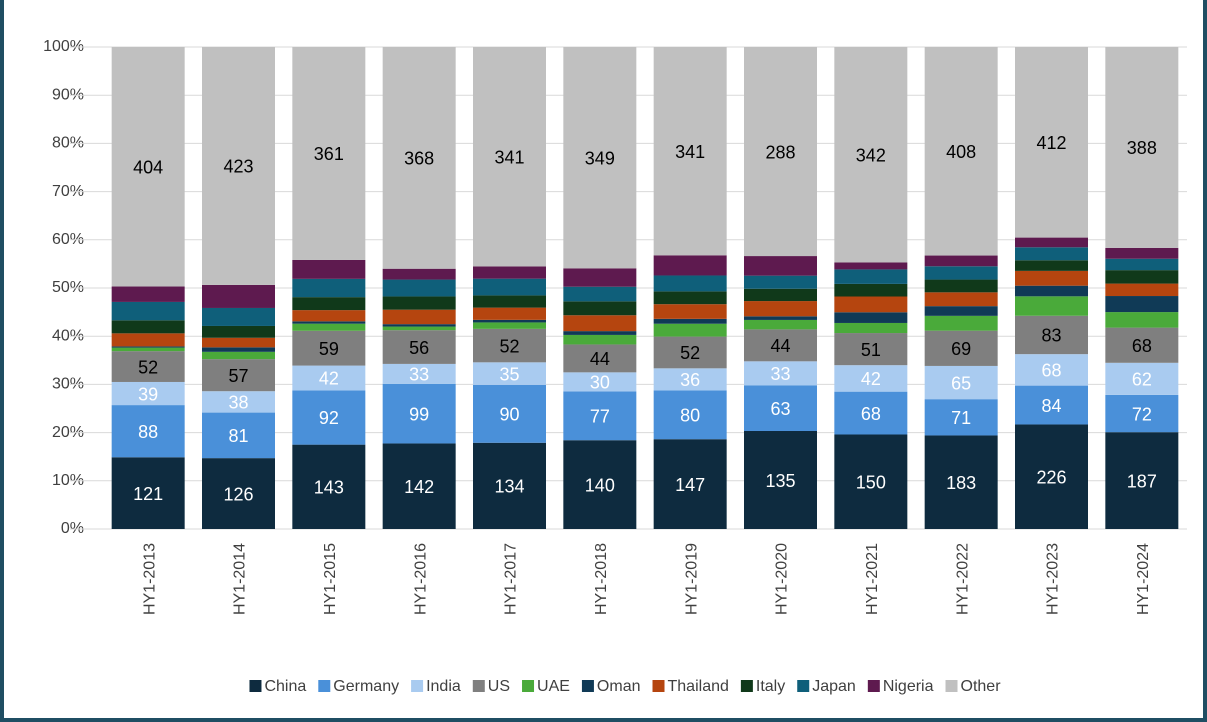  I want to click on x-tick-label: HY1-2020, so click(782, 579).